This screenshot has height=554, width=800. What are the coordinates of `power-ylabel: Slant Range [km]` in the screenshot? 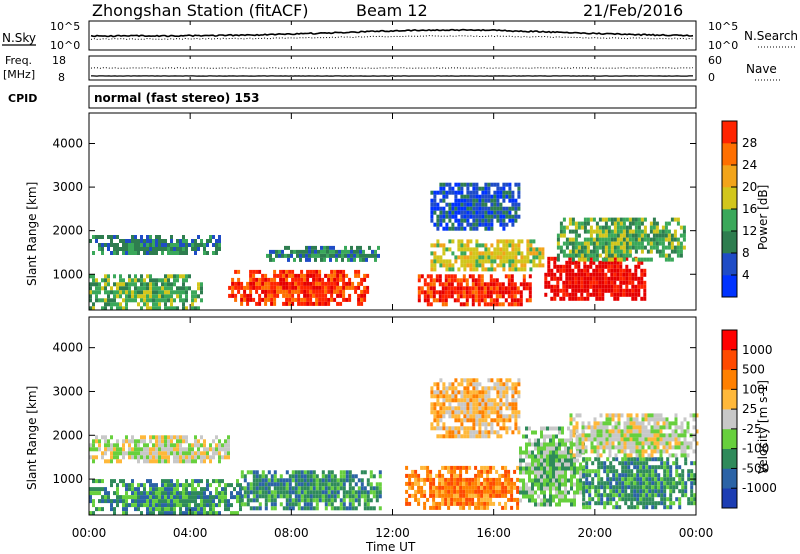 It's located at (32, 234).